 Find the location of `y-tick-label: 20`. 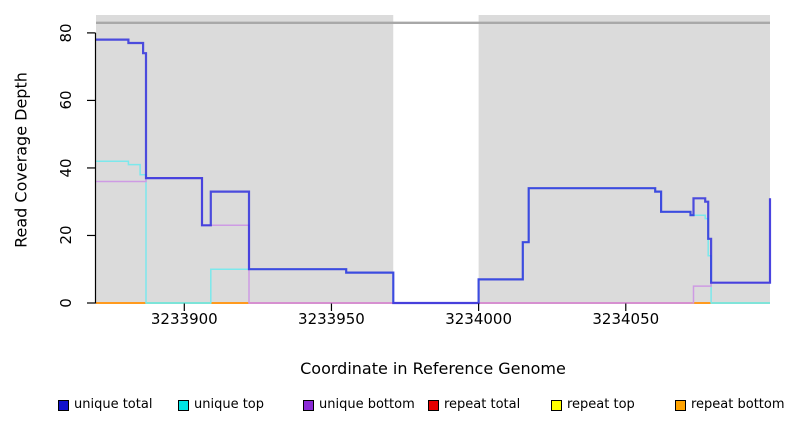

y-tick-label: 20 is located at coordinates (66, 235).